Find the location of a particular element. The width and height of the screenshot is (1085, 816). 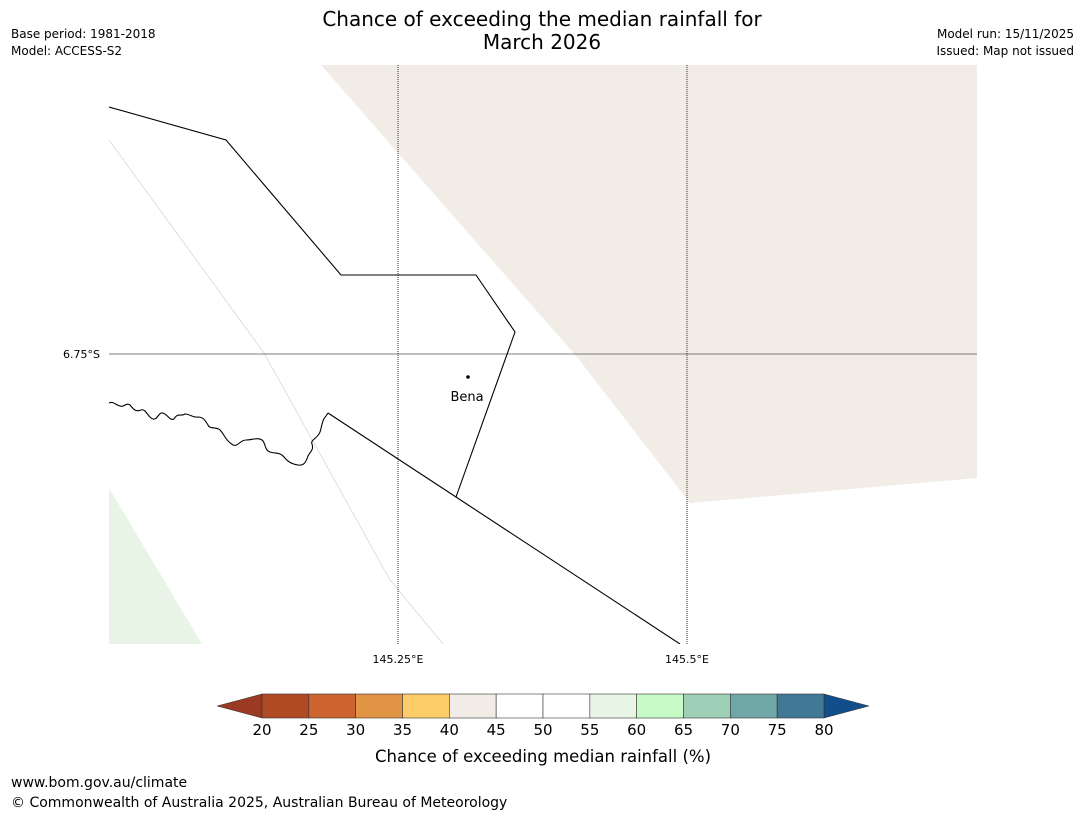

colorbar-tick-70: 70 is located at coordinates (730, 730).